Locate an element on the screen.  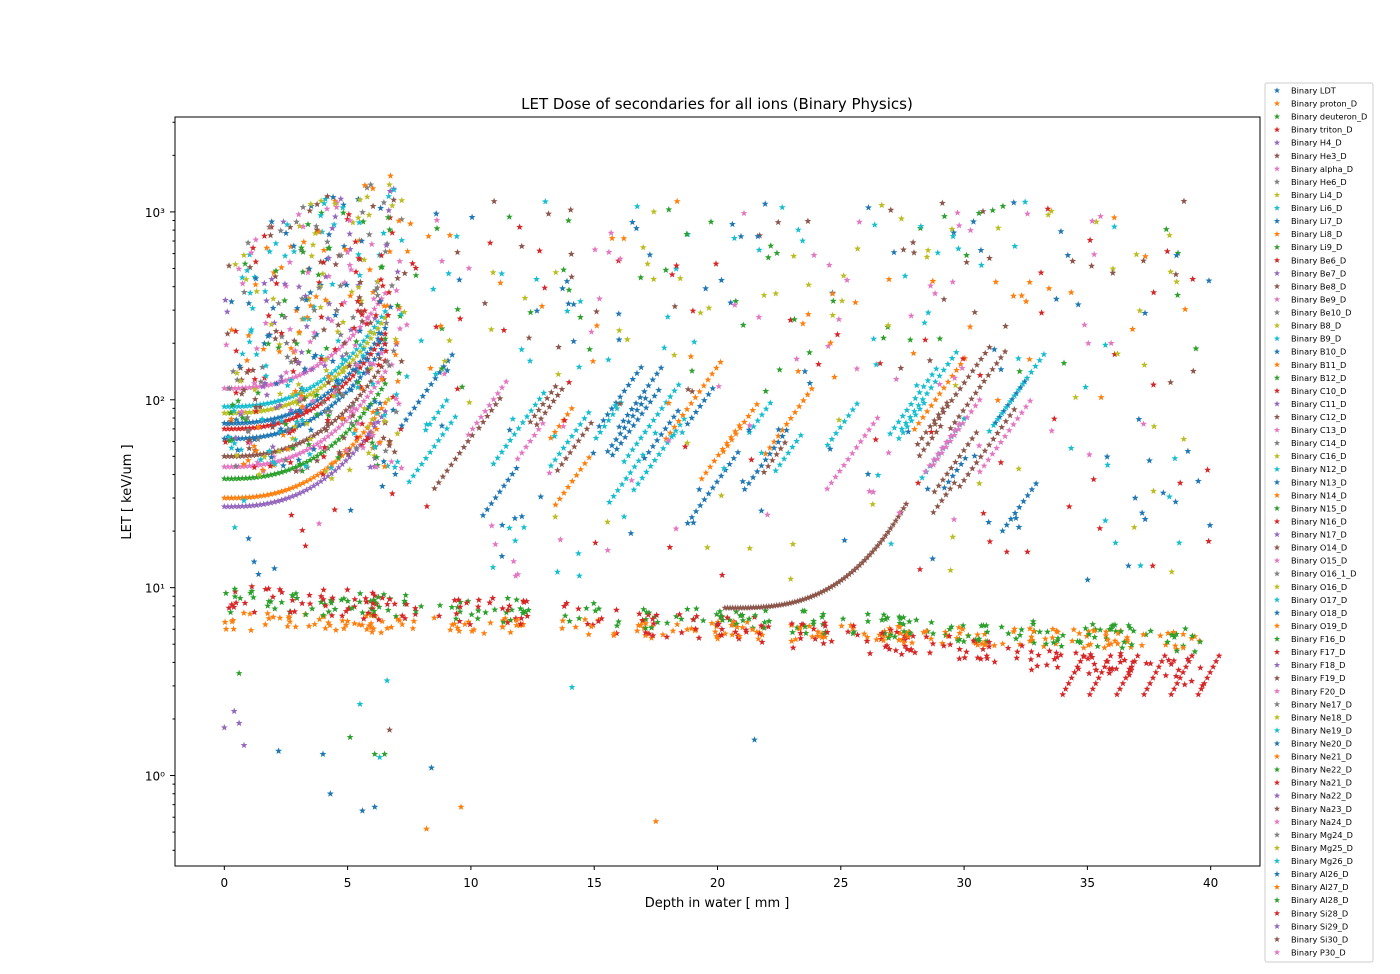
legend-label: Binary N14_D is located at coordinates (1319, 495).